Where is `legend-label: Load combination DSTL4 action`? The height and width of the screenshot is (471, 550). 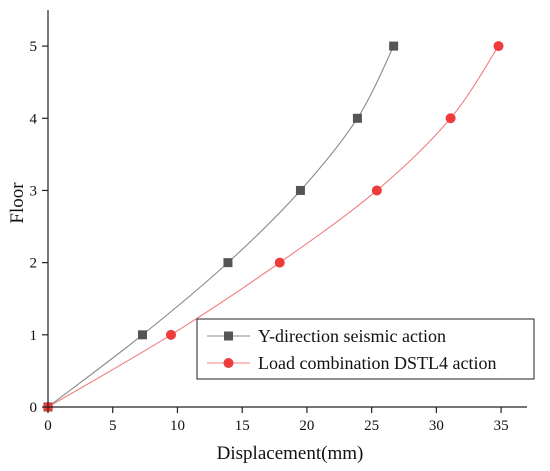 legend-label: Load combination DSTL4 action is located at coordinates (377, 363).